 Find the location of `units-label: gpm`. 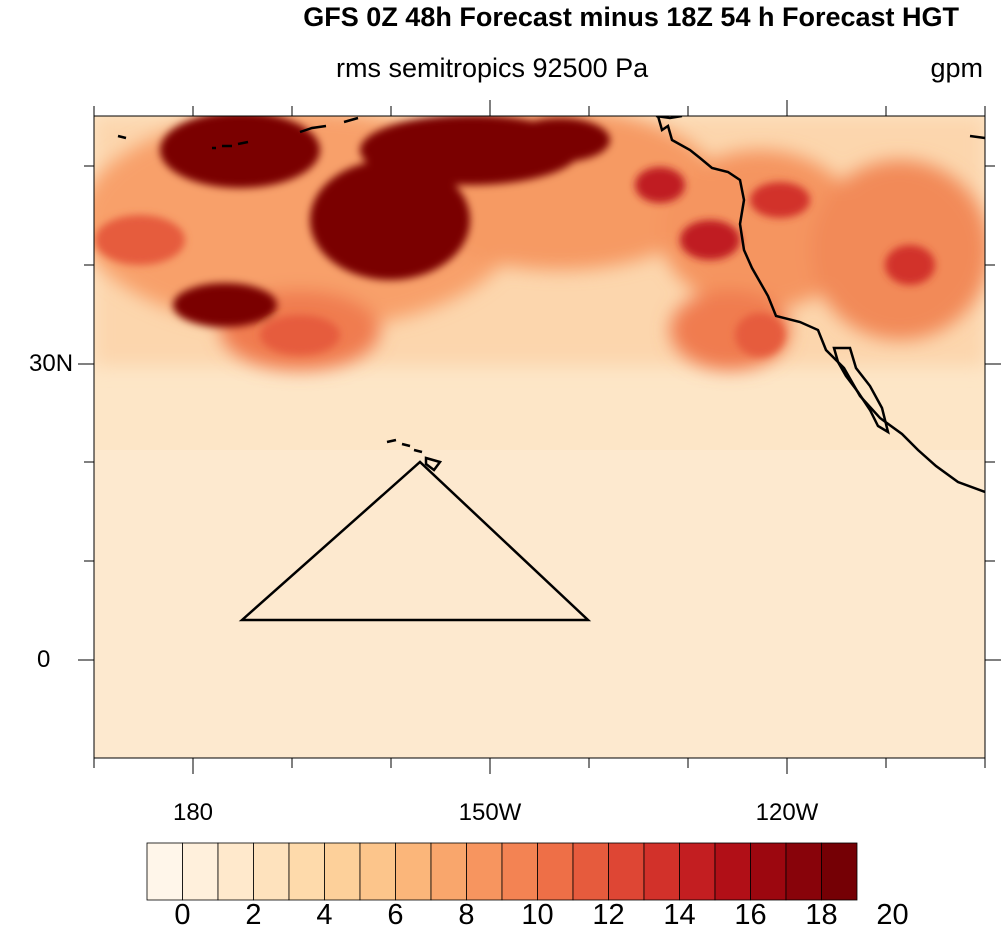

units-label: gpm is located at coordinates (956, 68).